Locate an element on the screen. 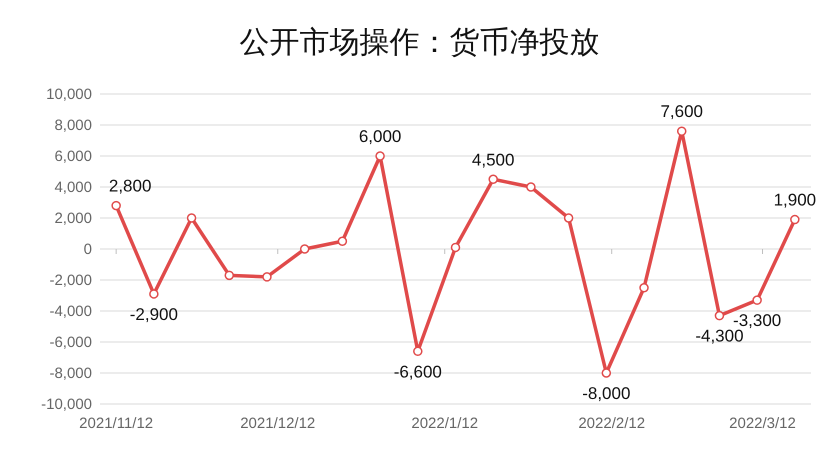 The image size is (839, 468). y-tick-label: 2,000 is located at coordinates (73, 218).